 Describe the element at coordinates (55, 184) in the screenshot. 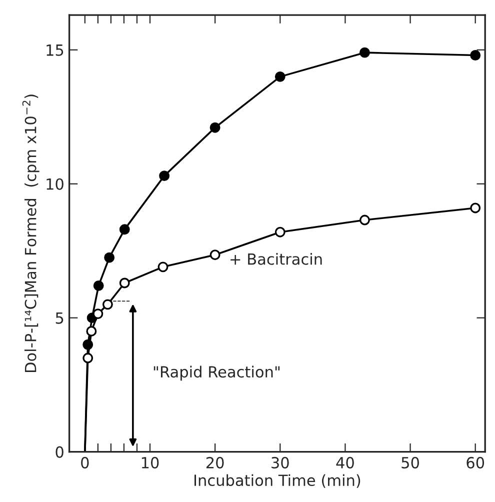

I see `y-tick-label: 10` at that location.